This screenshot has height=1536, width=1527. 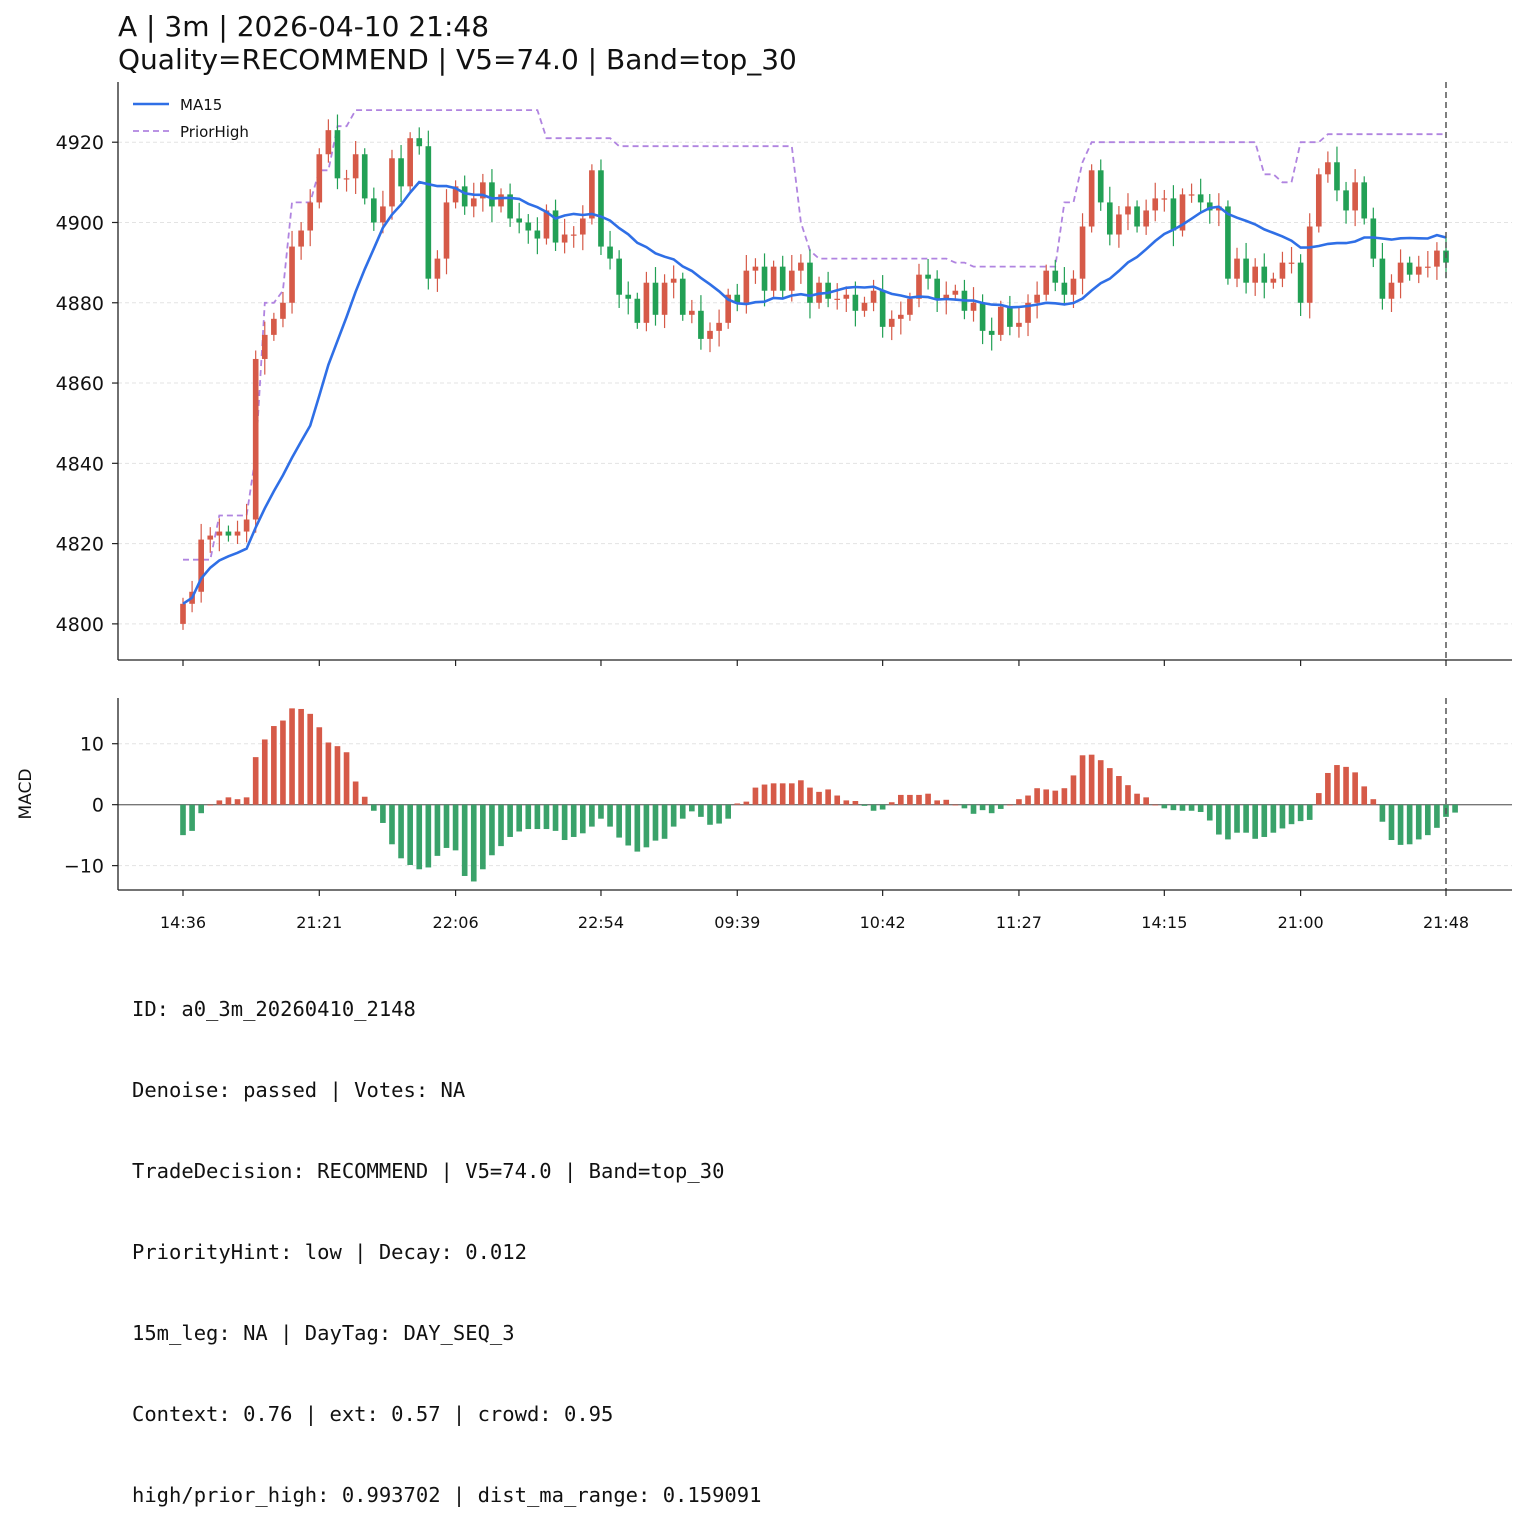 What do you see at coordinates (98, 806) in the screenshot?
I see `macd-ytick-label: 0` at bounding box center [98, 806].